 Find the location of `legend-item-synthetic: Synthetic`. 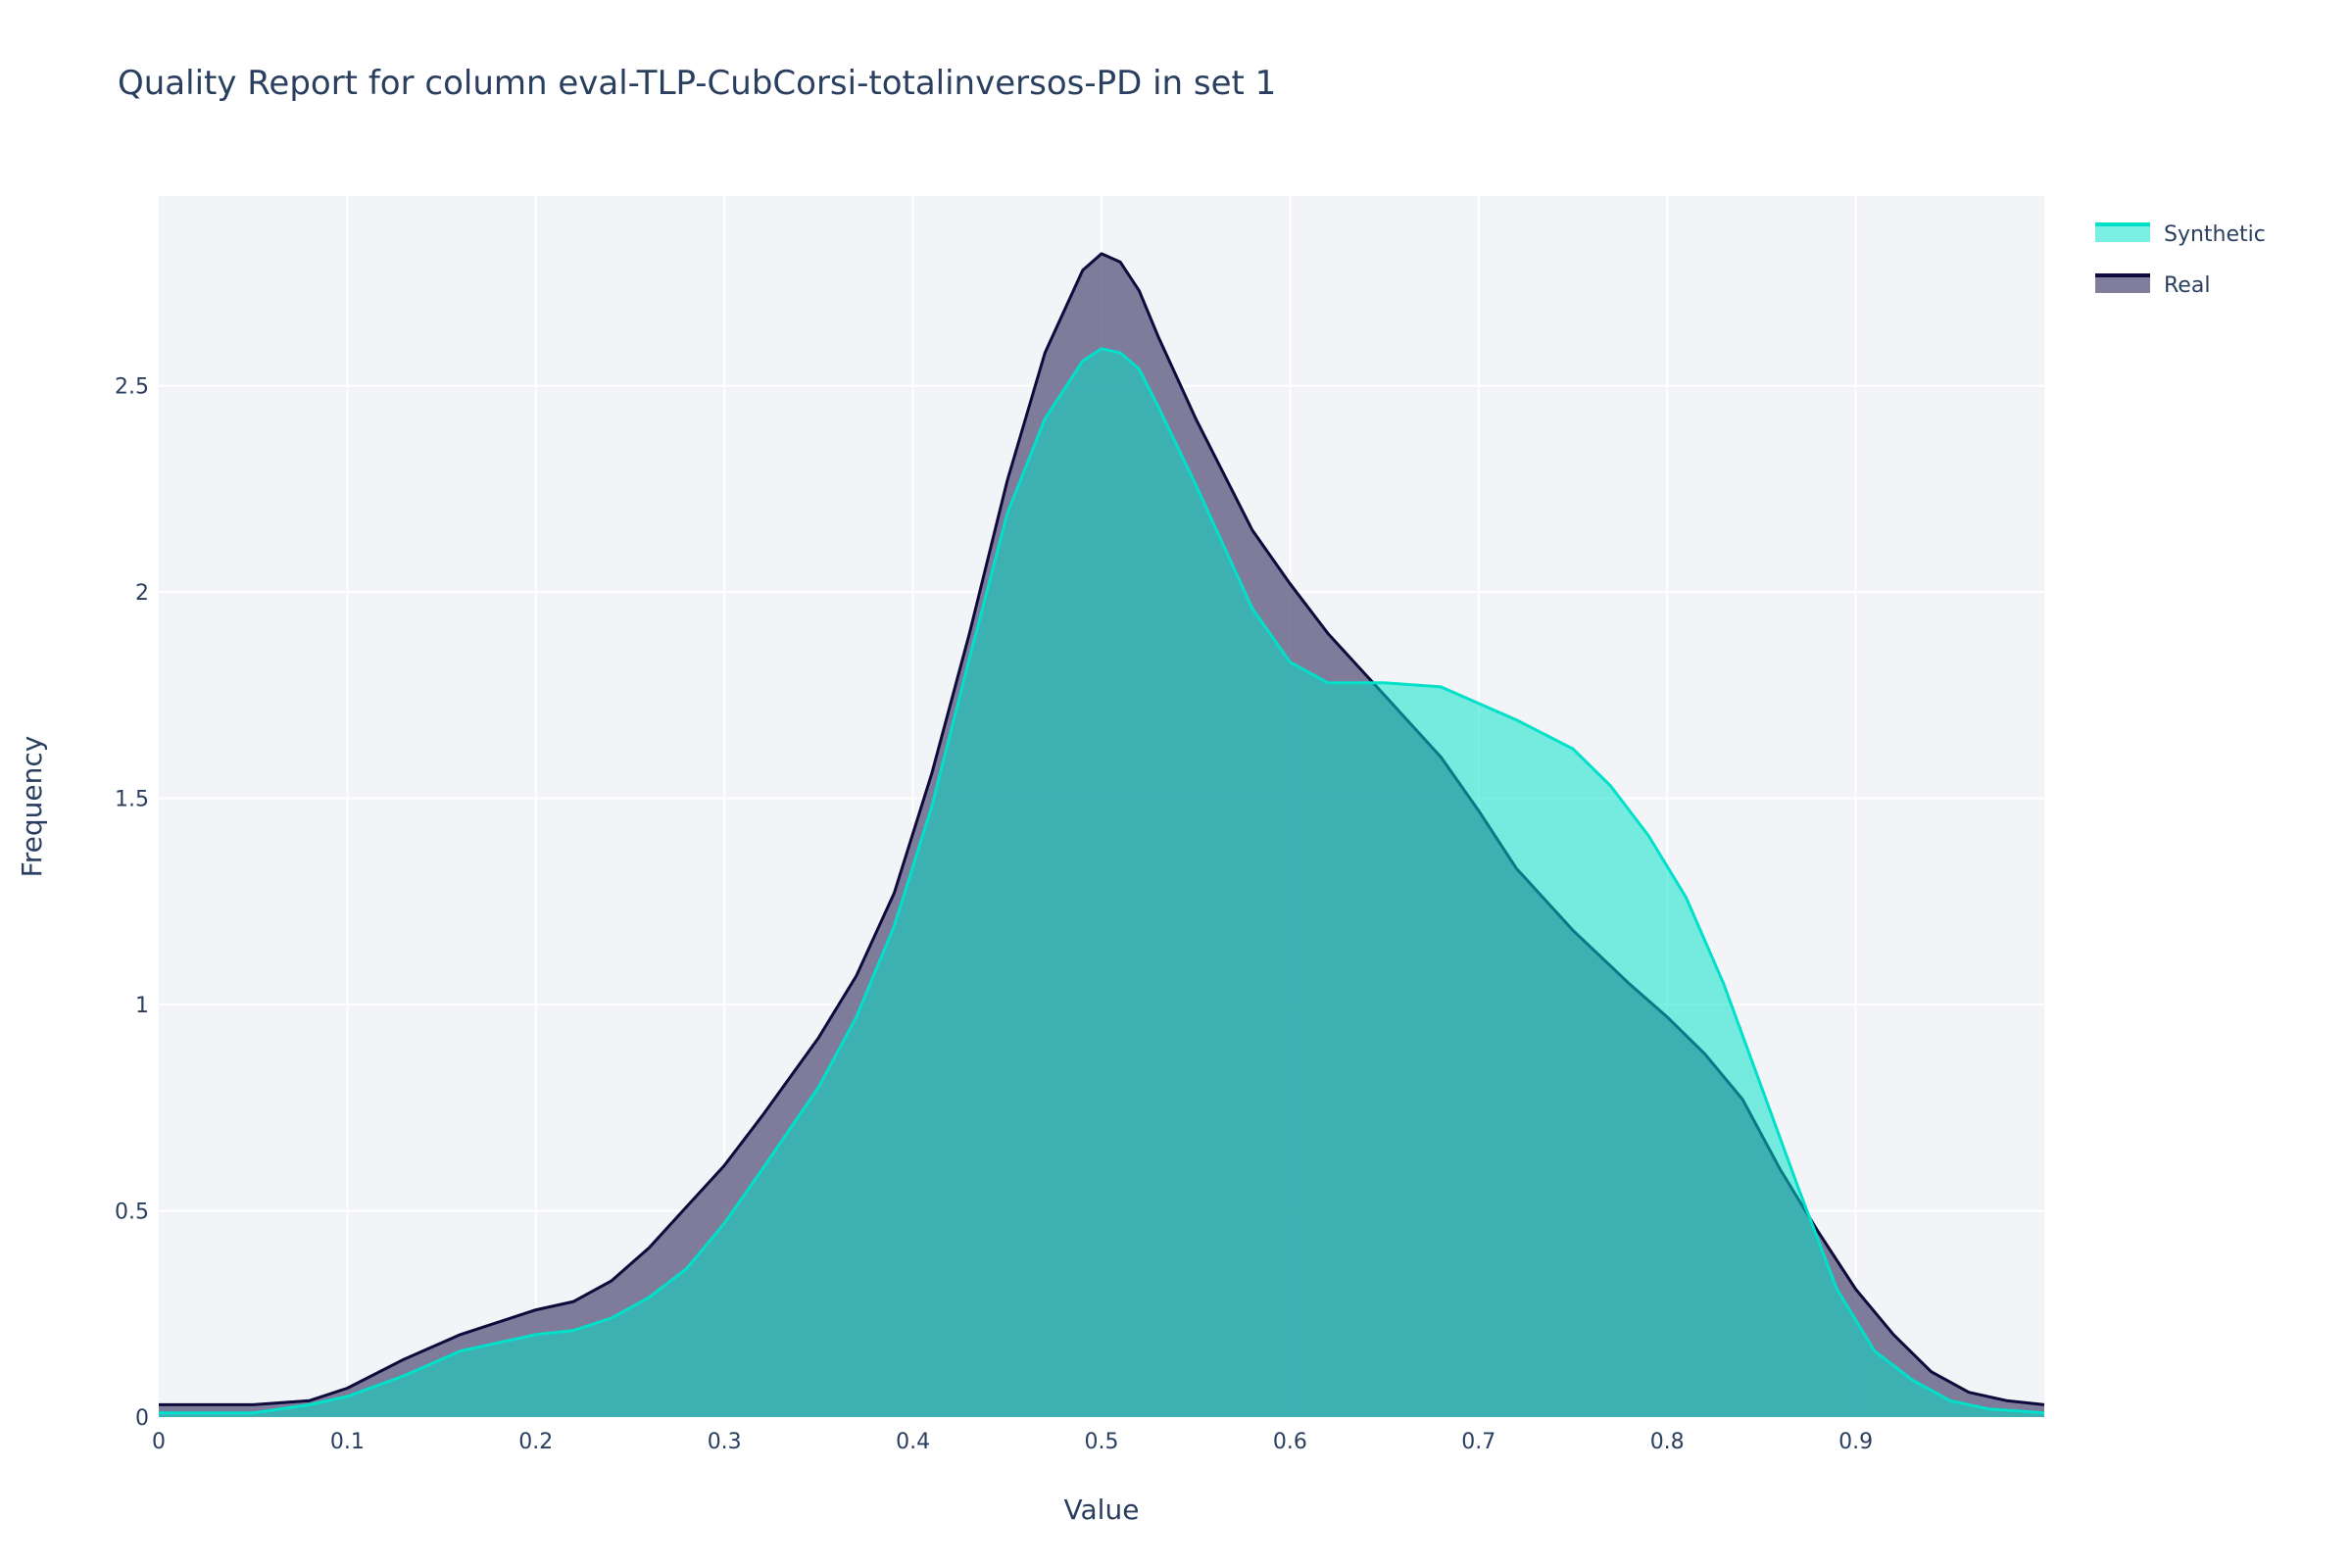

legend-item-synthetic: Synthetic is located at coordinates (2180, 234).